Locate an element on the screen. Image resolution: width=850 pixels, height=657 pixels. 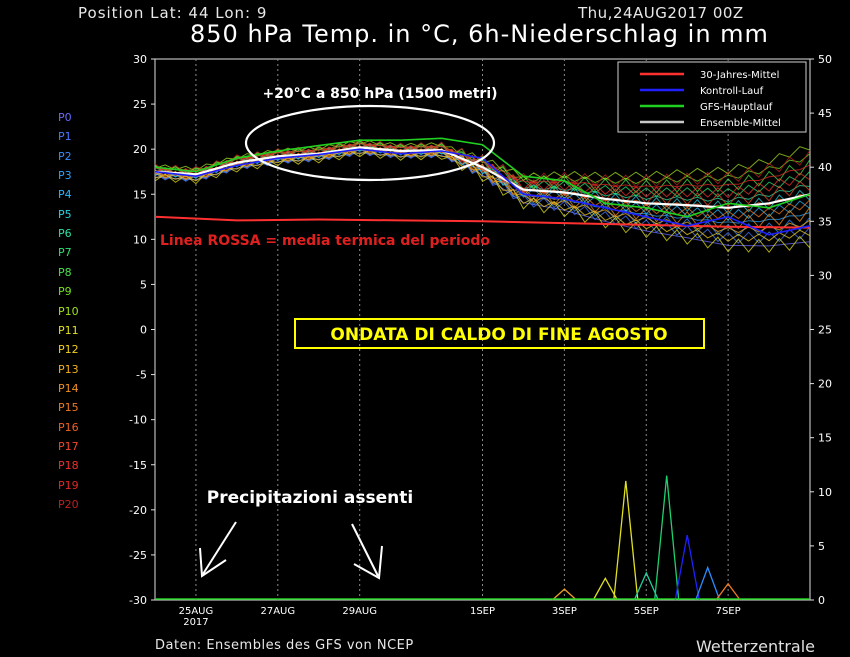
y2-tick-label: 20 is located at coordinates (825, 384).